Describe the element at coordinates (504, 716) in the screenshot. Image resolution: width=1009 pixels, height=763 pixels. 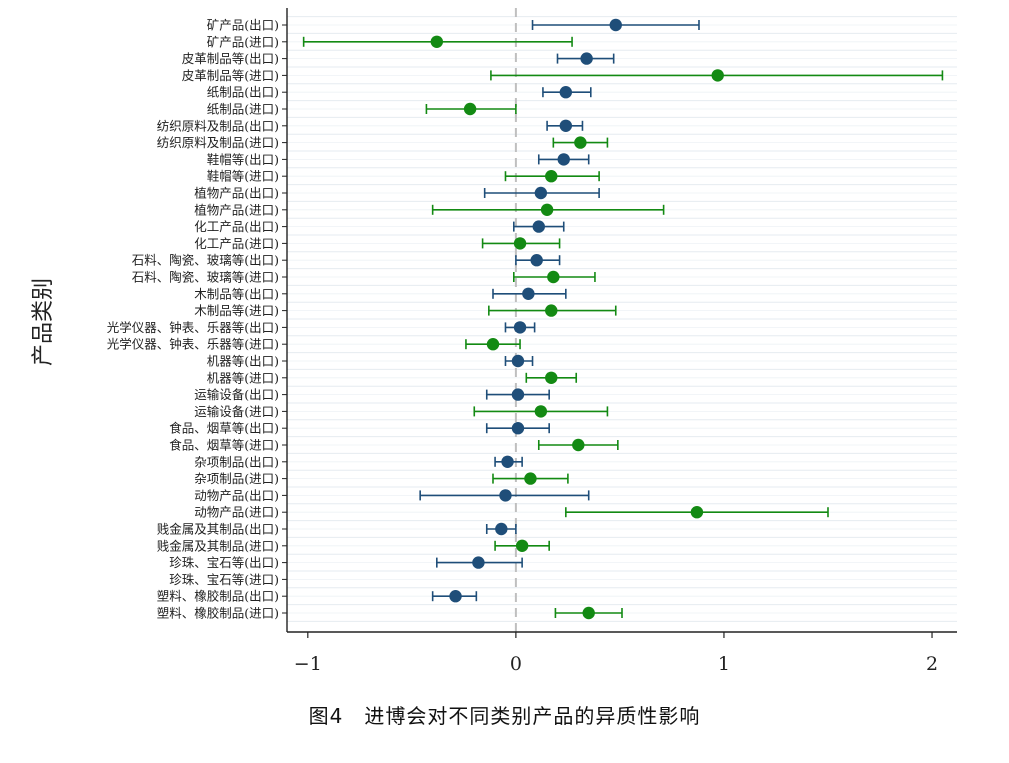
I see `figure-caption: 图4 进博会对不同类别产品的异质性影响` at that location.